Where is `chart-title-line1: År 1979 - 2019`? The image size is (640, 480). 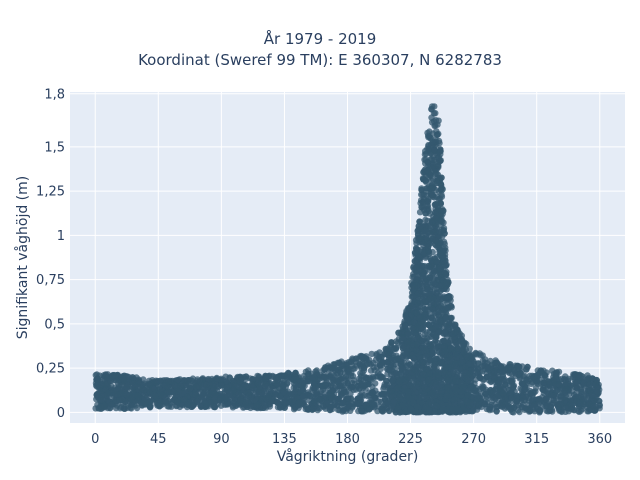 chart-title-line1: År 1979 - 2019 is located at coordinates (320, 39).